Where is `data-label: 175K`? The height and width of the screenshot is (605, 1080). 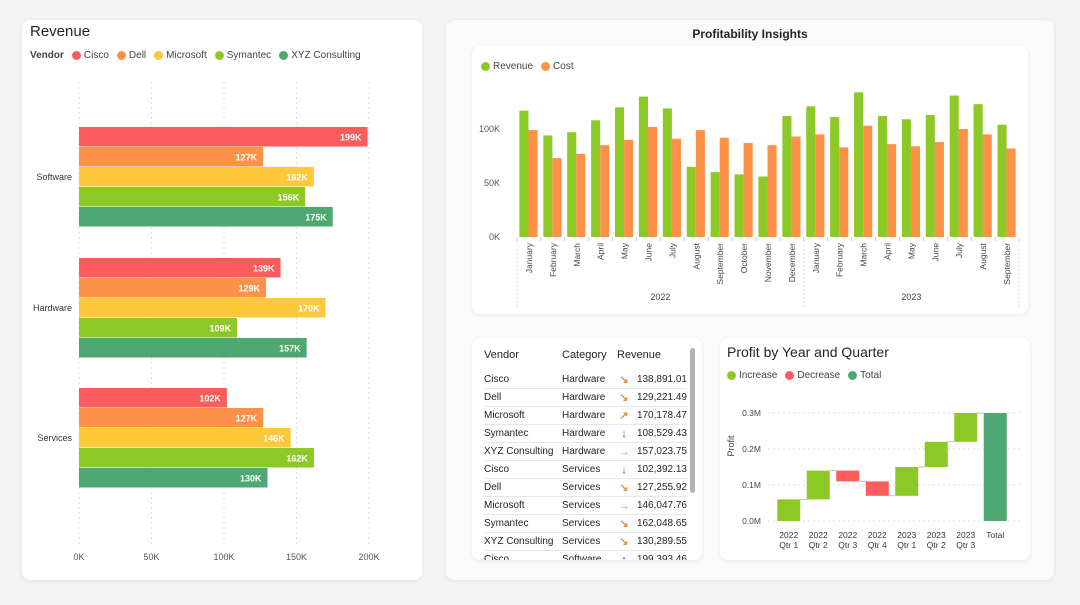
data-label: 175K is located at coordinates (316, 217).